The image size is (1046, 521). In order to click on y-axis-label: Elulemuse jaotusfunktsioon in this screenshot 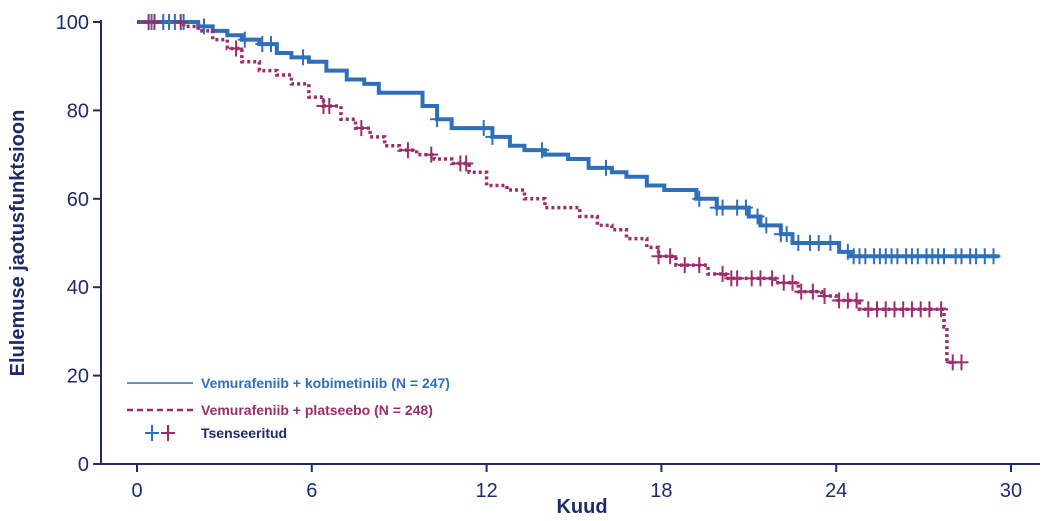, I will do `click(18, 243)`.